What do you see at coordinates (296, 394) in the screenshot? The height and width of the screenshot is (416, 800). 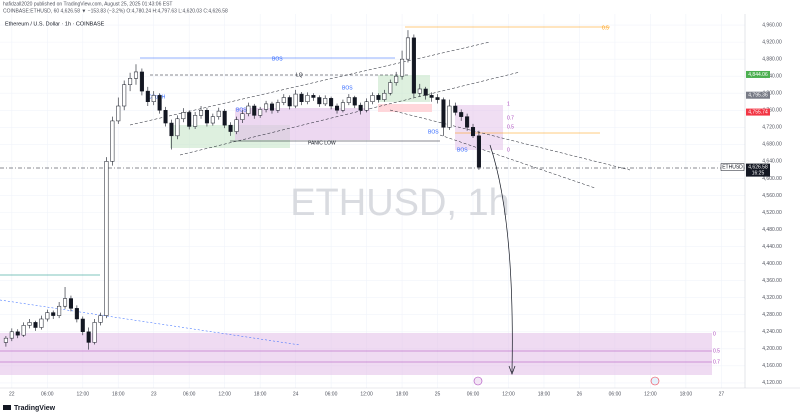 I see `x-tick-label: 24` at bounding box center [296, 394].